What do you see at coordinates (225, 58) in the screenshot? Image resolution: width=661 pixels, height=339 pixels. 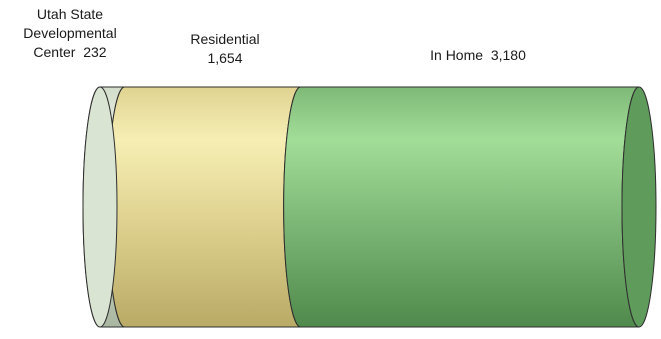 I see `label-line: 1,654` at bounding box center [225, 58].